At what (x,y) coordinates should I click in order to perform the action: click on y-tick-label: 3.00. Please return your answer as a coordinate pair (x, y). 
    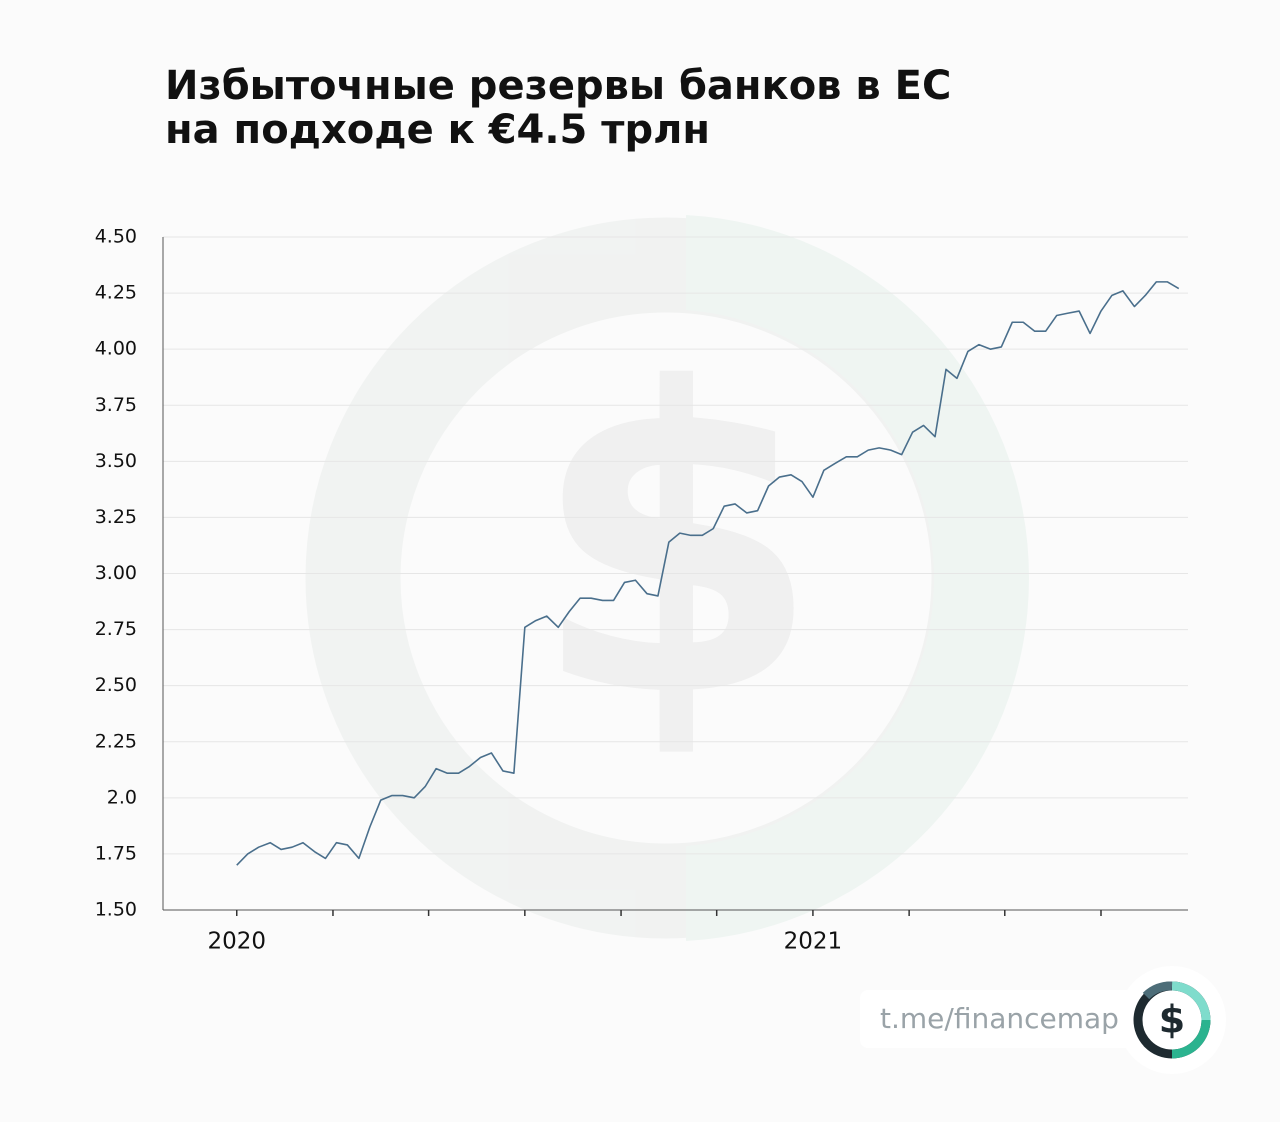
    Looking at the image, I should click on (116, 573).